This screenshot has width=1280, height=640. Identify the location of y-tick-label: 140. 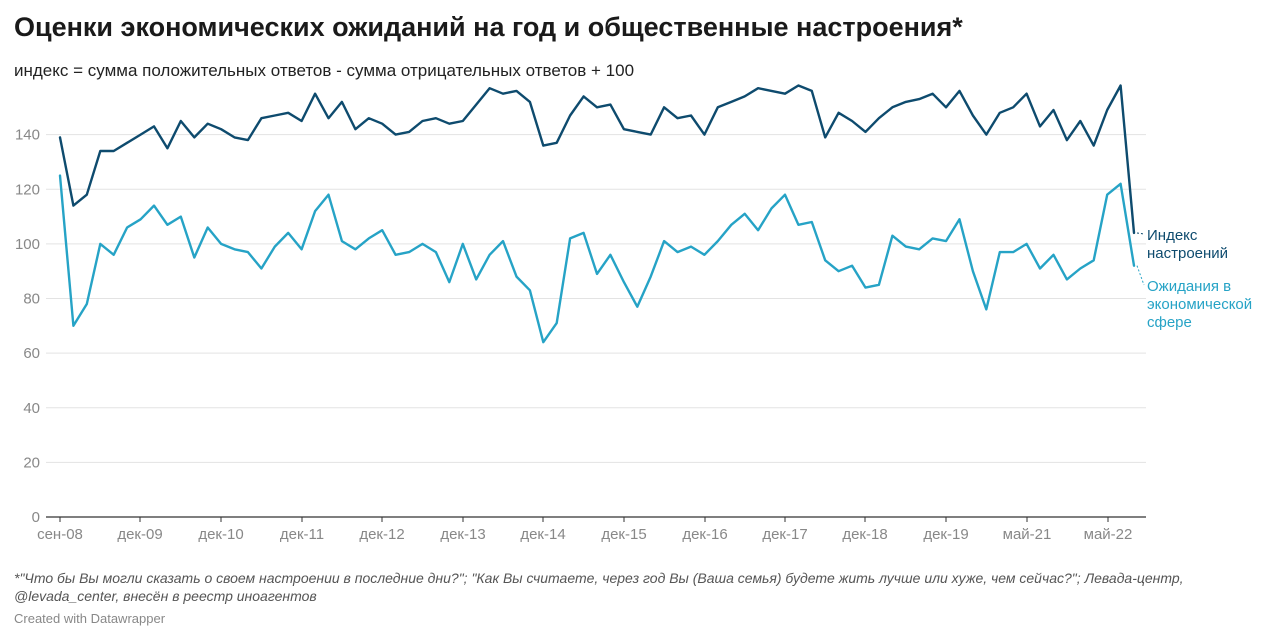
(27, 135).